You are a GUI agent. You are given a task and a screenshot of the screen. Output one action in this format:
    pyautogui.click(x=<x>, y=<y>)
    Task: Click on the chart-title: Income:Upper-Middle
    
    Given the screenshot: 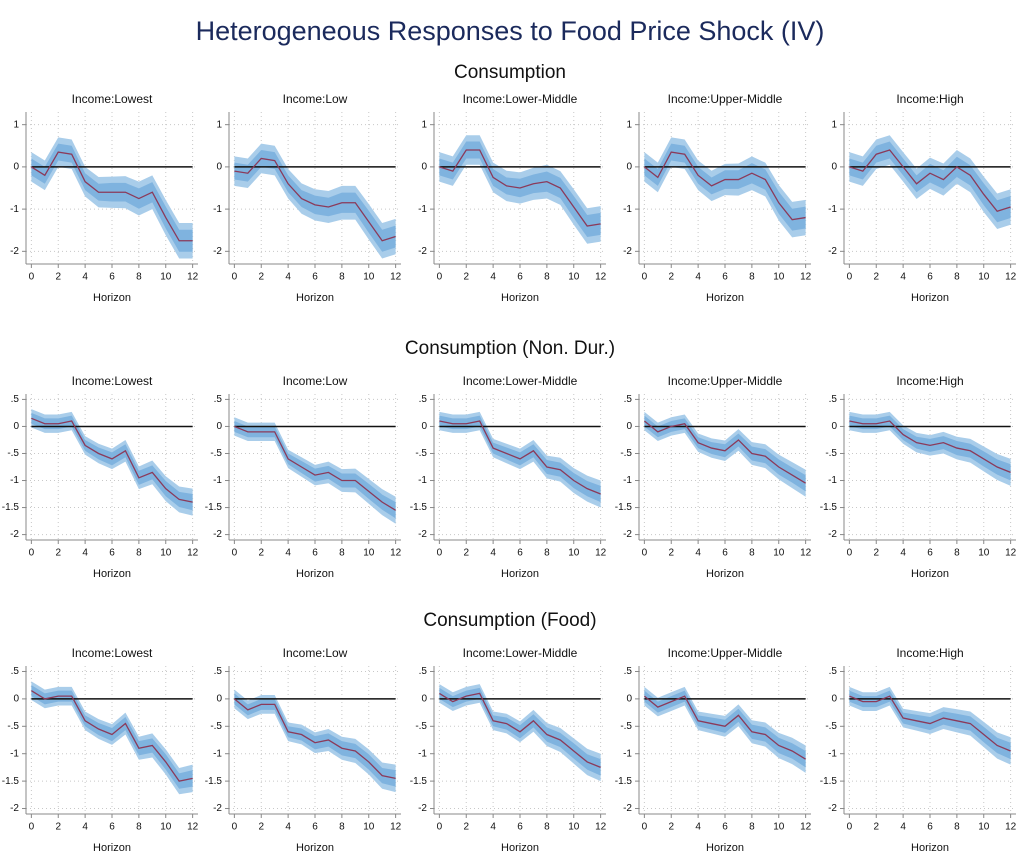 What is the action you would take?
    pyautogui.click(x=725, y=99)
    